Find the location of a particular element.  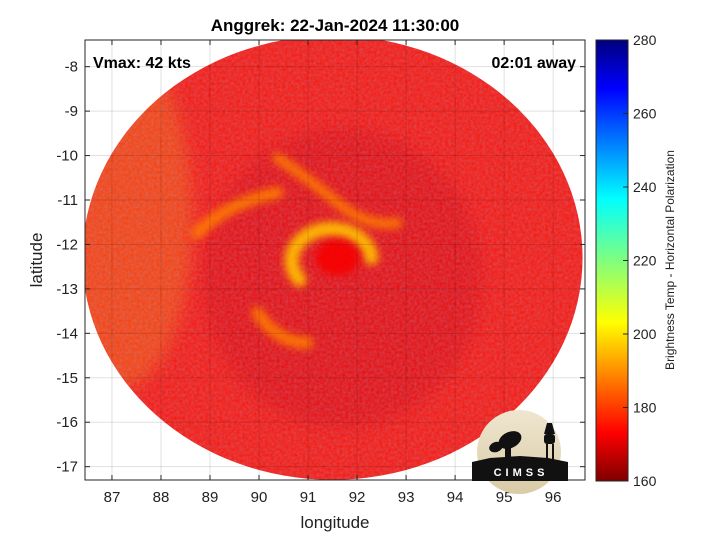

x-tick-label: 88 is located at coordinates (161, 497).